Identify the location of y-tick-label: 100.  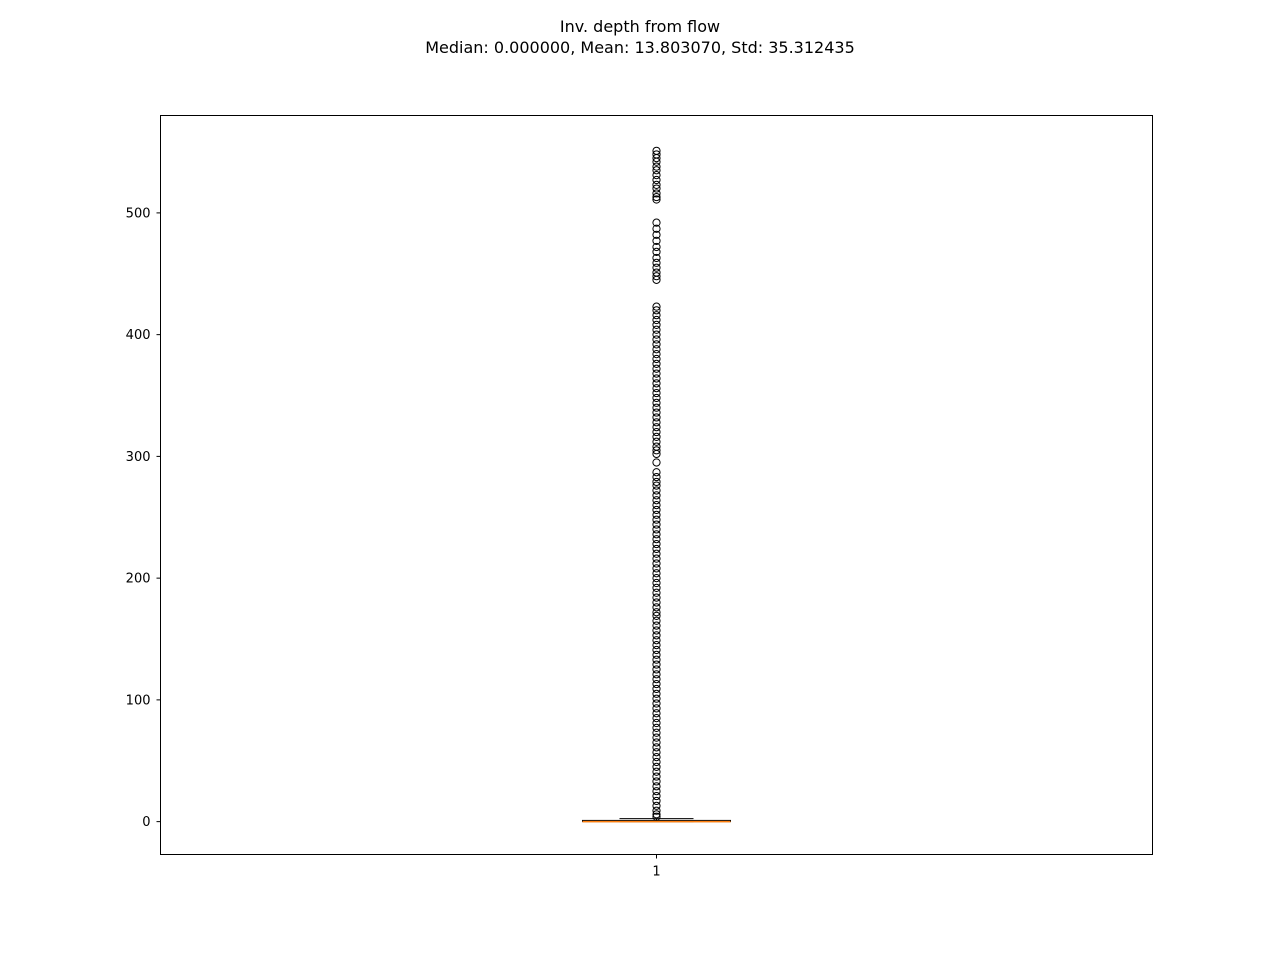
(138, 700).